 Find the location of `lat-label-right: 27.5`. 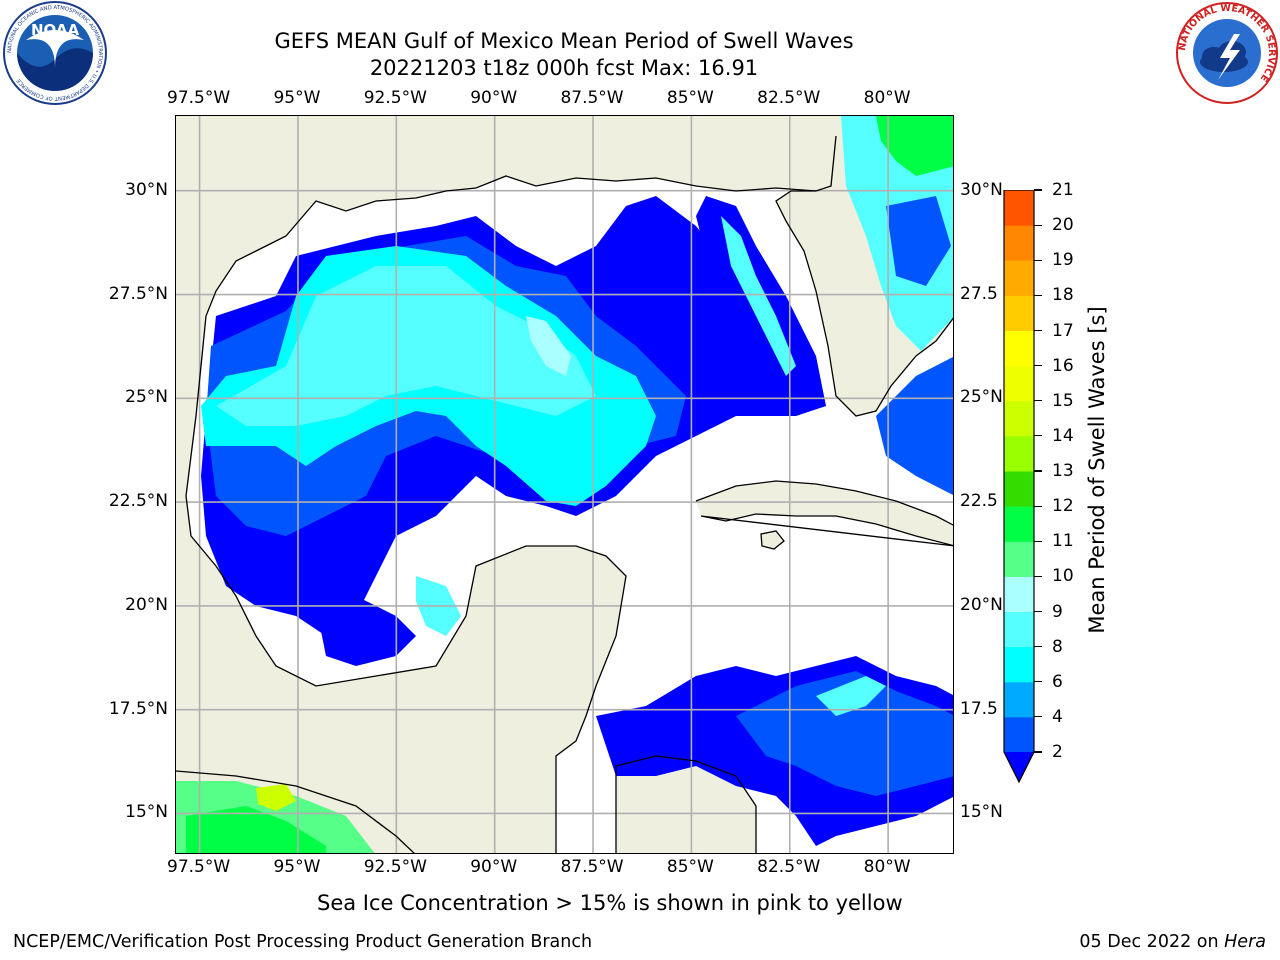

lat-label-right: 27.5 is located at coordinates (979, 293).